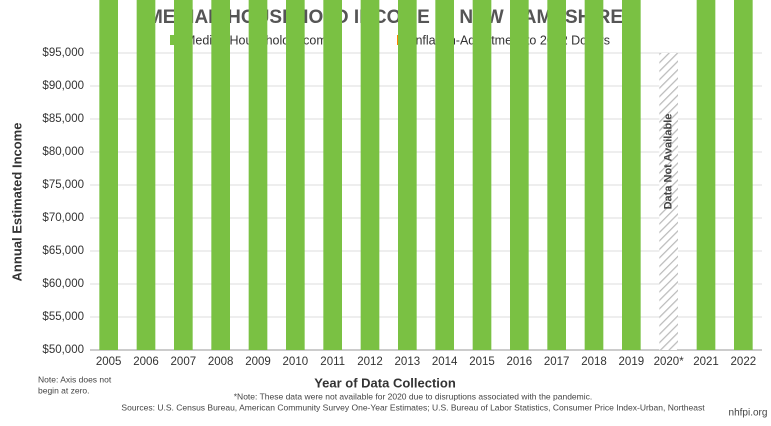 Image resolution: width=771 pixels, height=426 pixels. What do you see at coordinates (63, 185) in the screenshot?
I see `y-tick-label: $75,000` at bounding box center [63, 185].